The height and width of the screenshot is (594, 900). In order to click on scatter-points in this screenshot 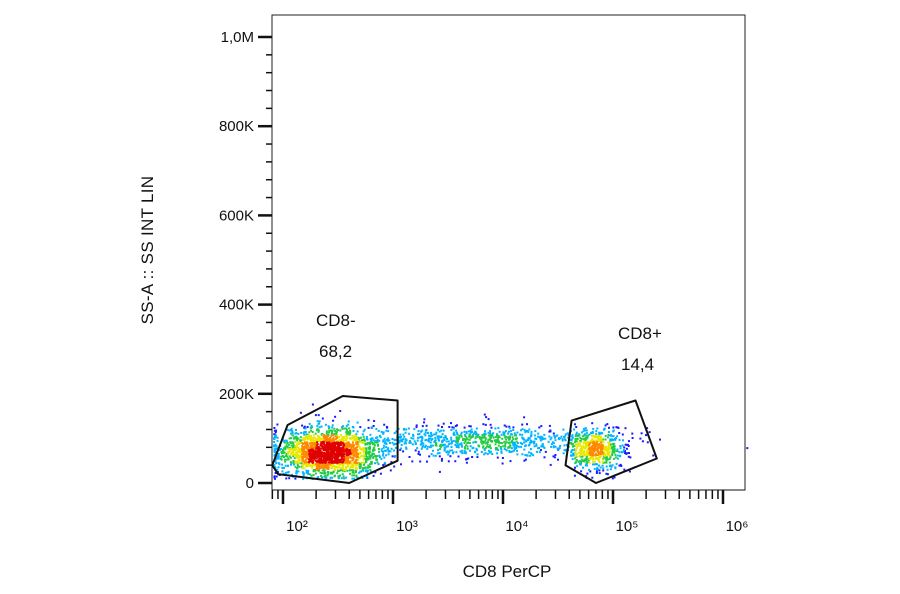, I will do `click(511, 441)`.